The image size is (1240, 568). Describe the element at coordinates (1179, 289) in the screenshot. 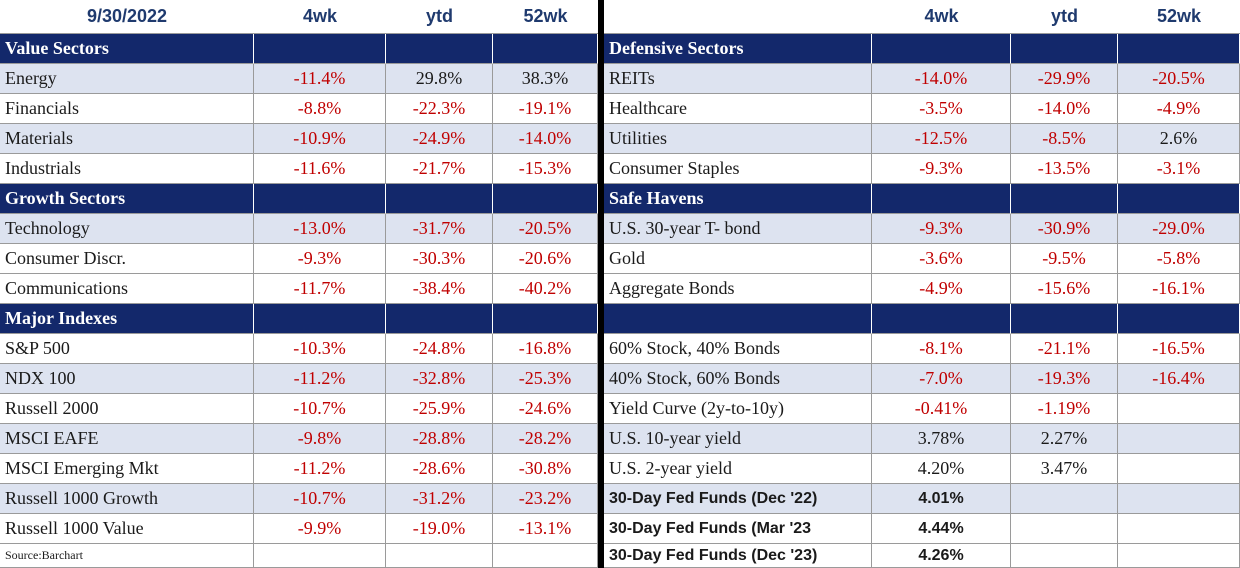

I see `right-value-wk52: -16.1%` at that location.